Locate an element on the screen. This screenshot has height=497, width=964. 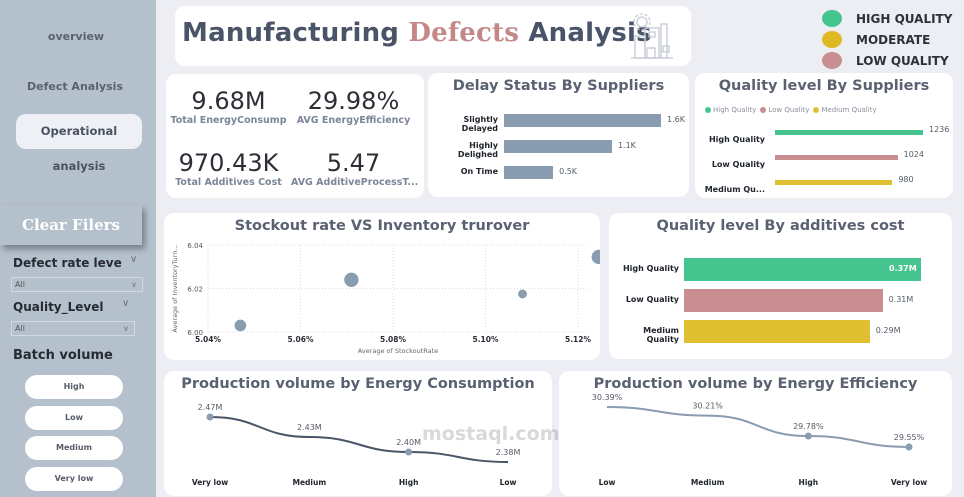
value-label: 0.29M is located at coordinates (888, 330).